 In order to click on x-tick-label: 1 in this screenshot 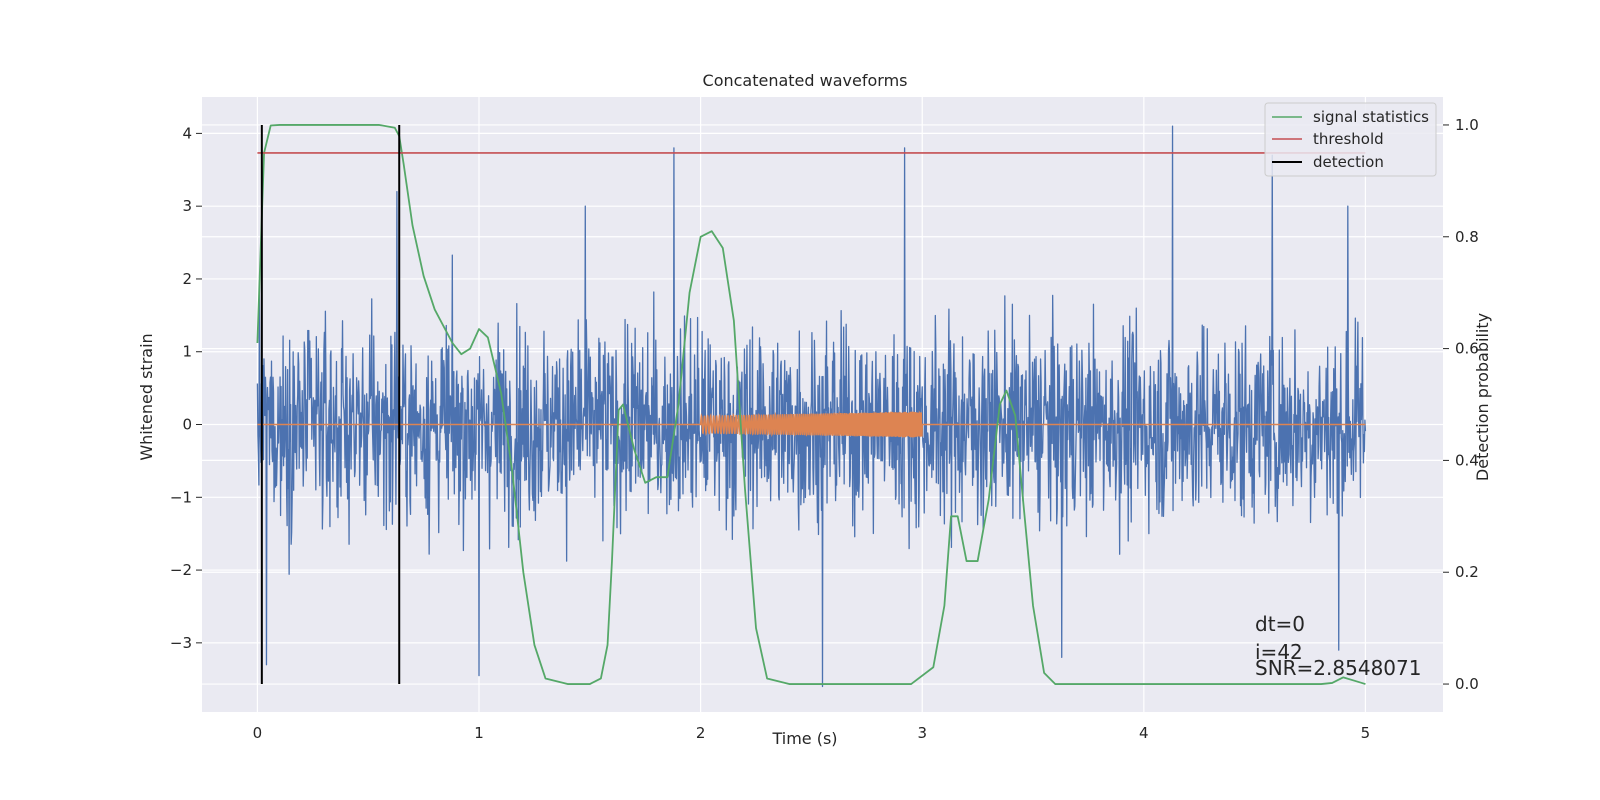, I will do `click(479, 733)`.